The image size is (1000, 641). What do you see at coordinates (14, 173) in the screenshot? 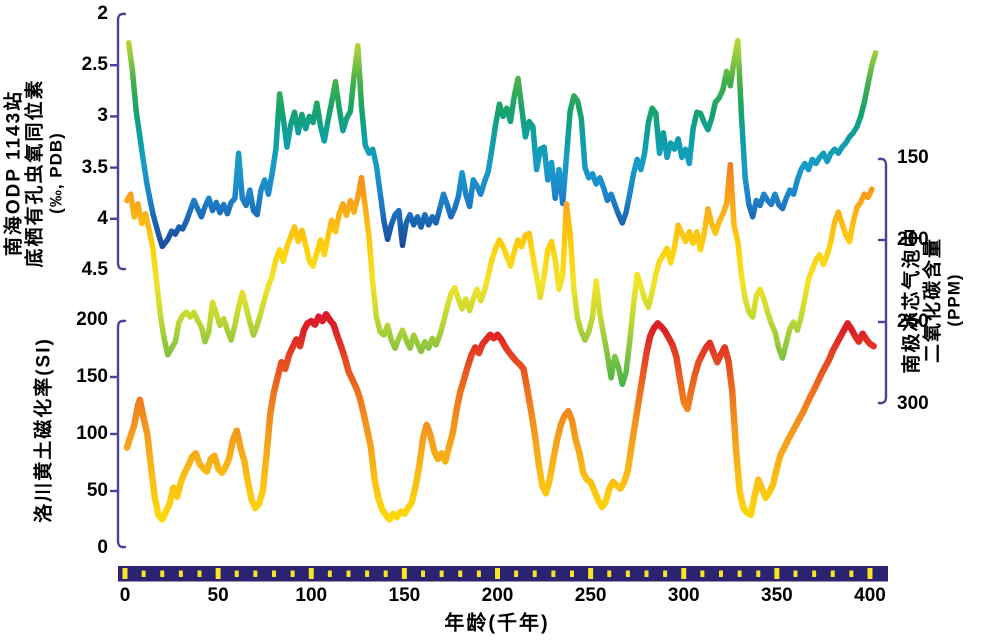
I see `oxygen-isotope-axis-title-line1: 南海ODP 1143站` at bounding box center [14, 173].